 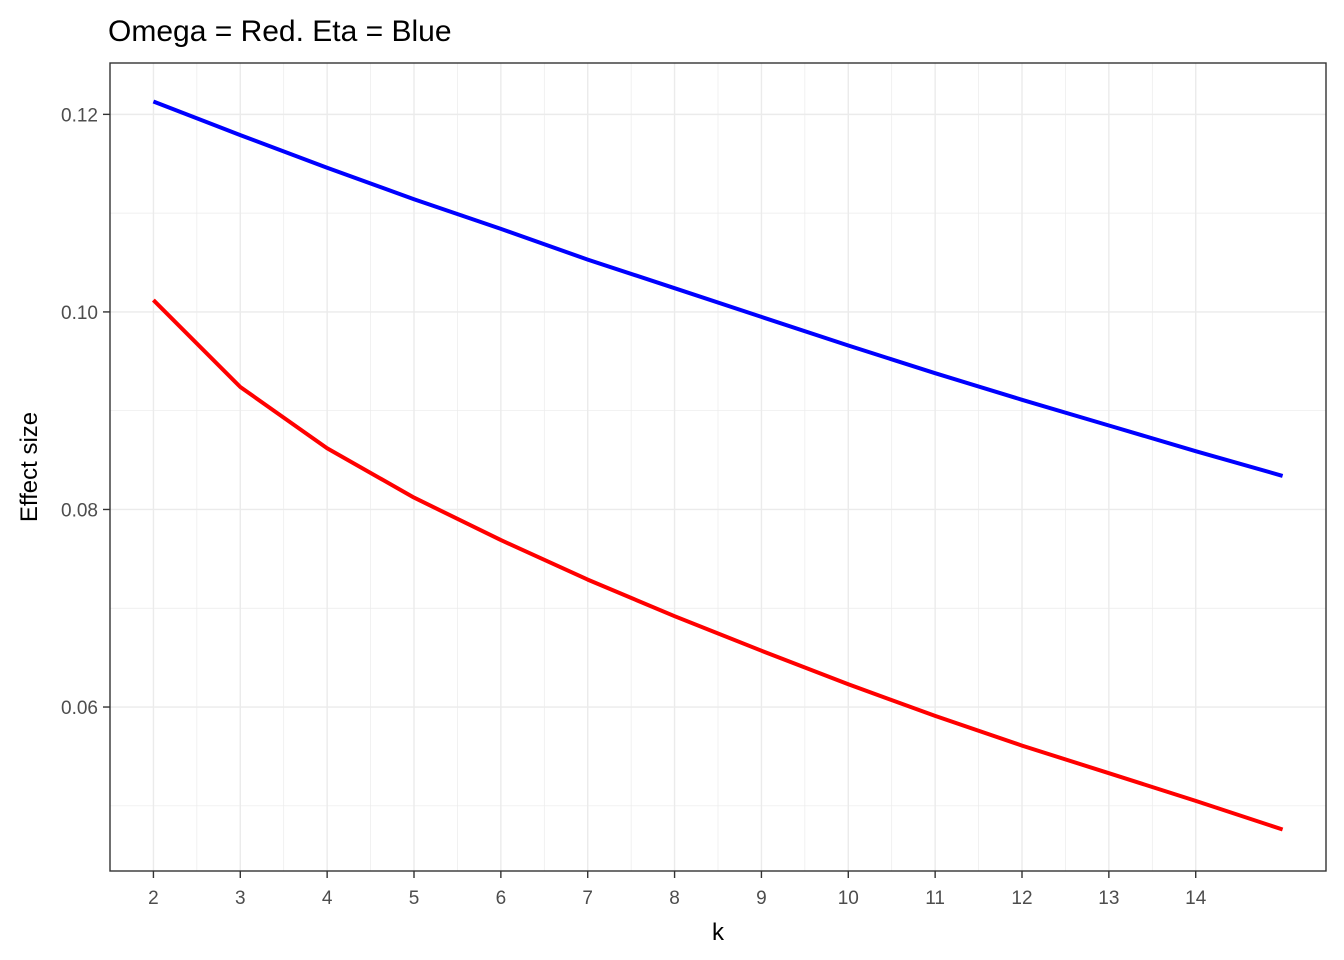 I want to click on chart-title: Omega = Red. Eta = Blue, so click(x=280, y=31).